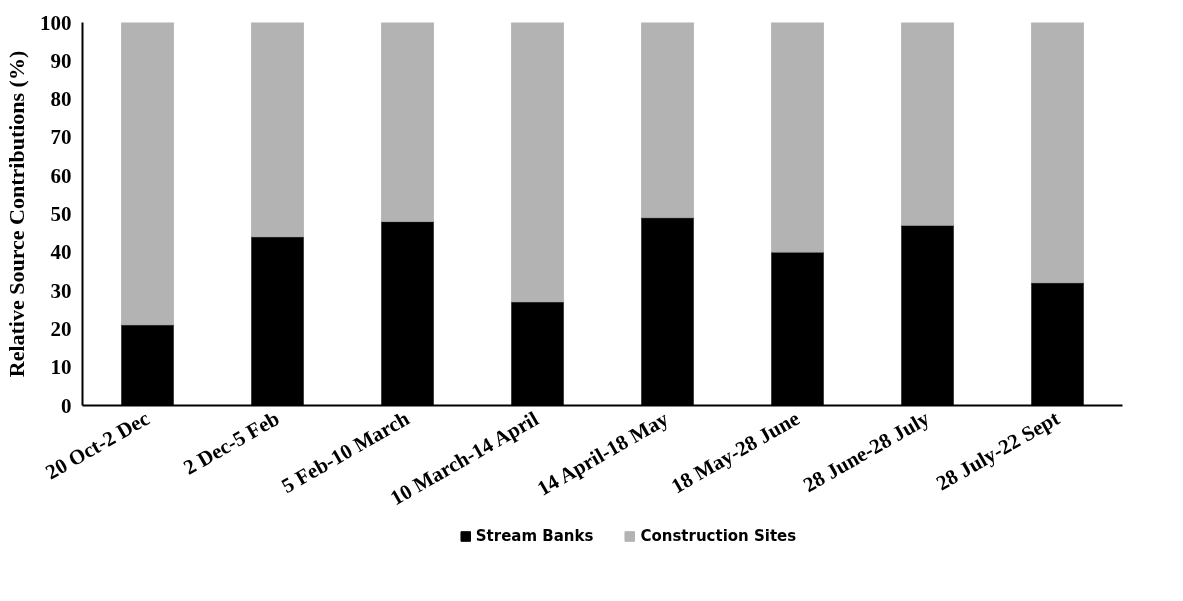 Image resolution: width=1183 pixels, height=601 pixels. I want to click on y-tick-label: 50, so click(61, 214).